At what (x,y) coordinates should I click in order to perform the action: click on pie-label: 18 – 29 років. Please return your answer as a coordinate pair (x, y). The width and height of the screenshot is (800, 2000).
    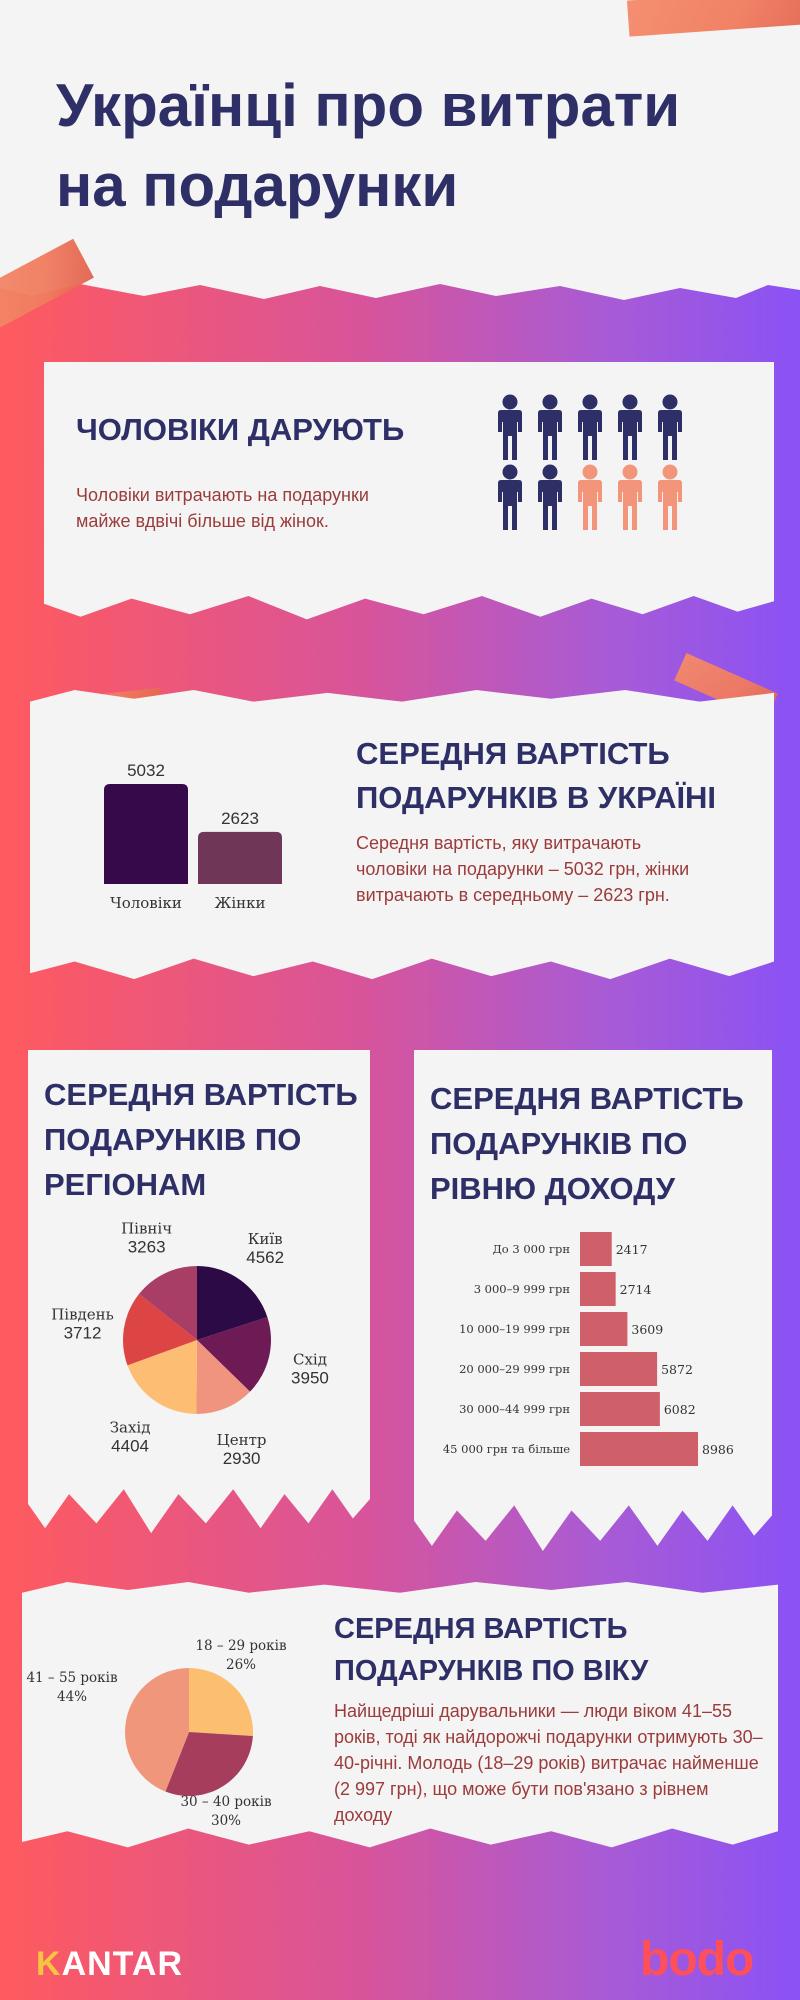
    Looking at the image, I should click on (241, 1646).